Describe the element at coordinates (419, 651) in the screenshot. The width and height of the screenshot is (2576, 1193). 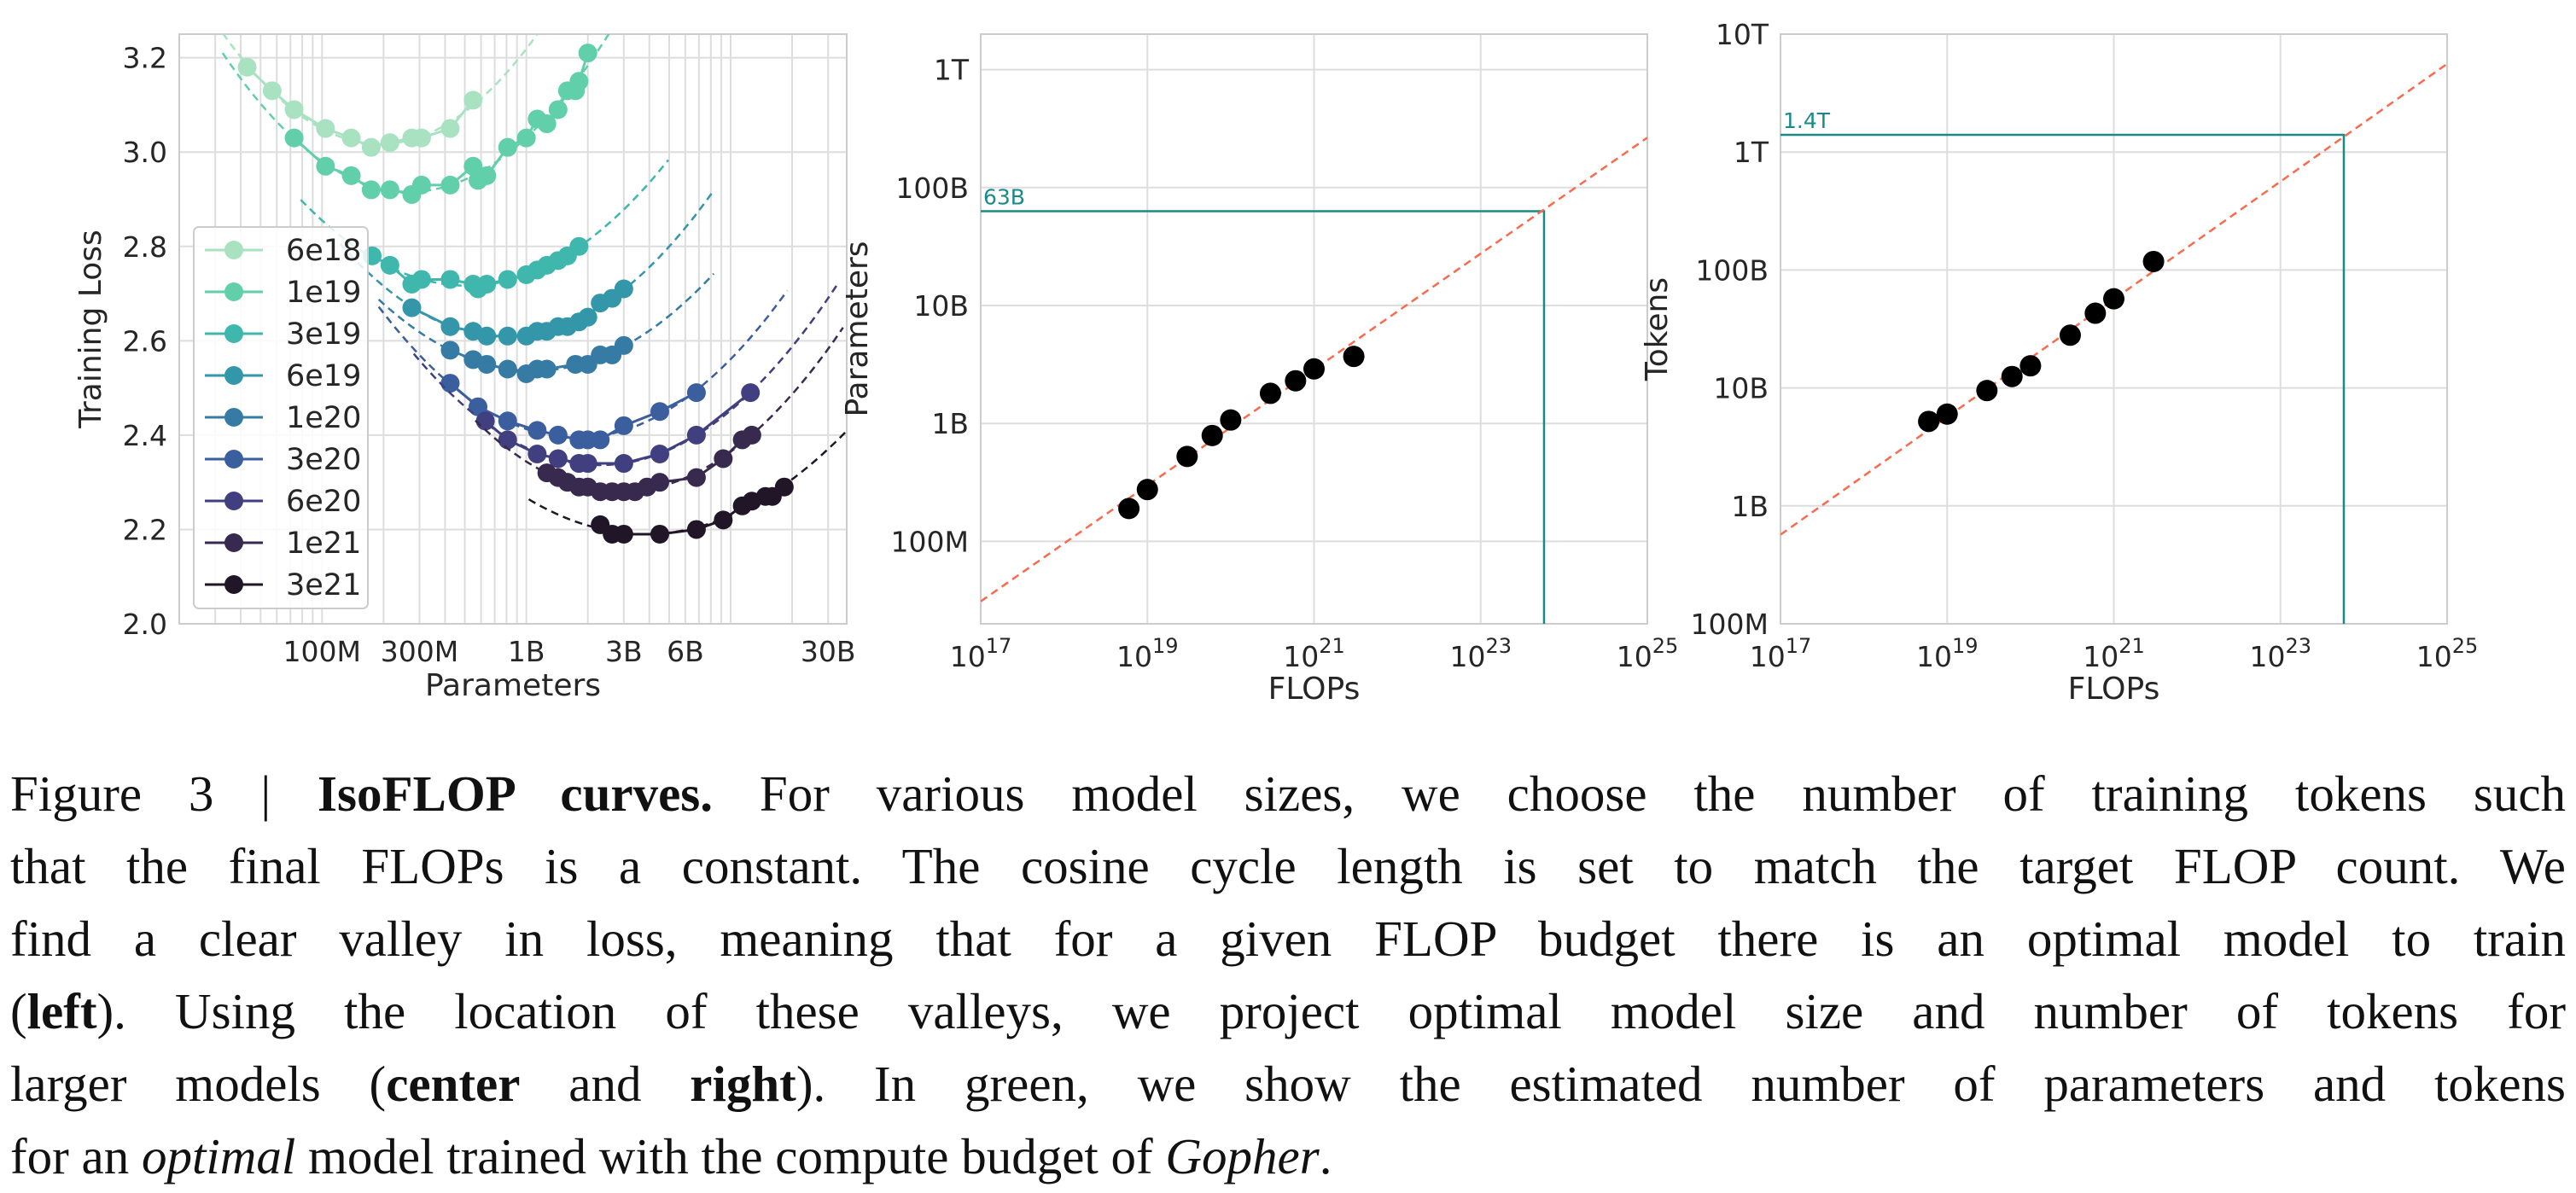
I see `x-tick-label: 300M` at that location.